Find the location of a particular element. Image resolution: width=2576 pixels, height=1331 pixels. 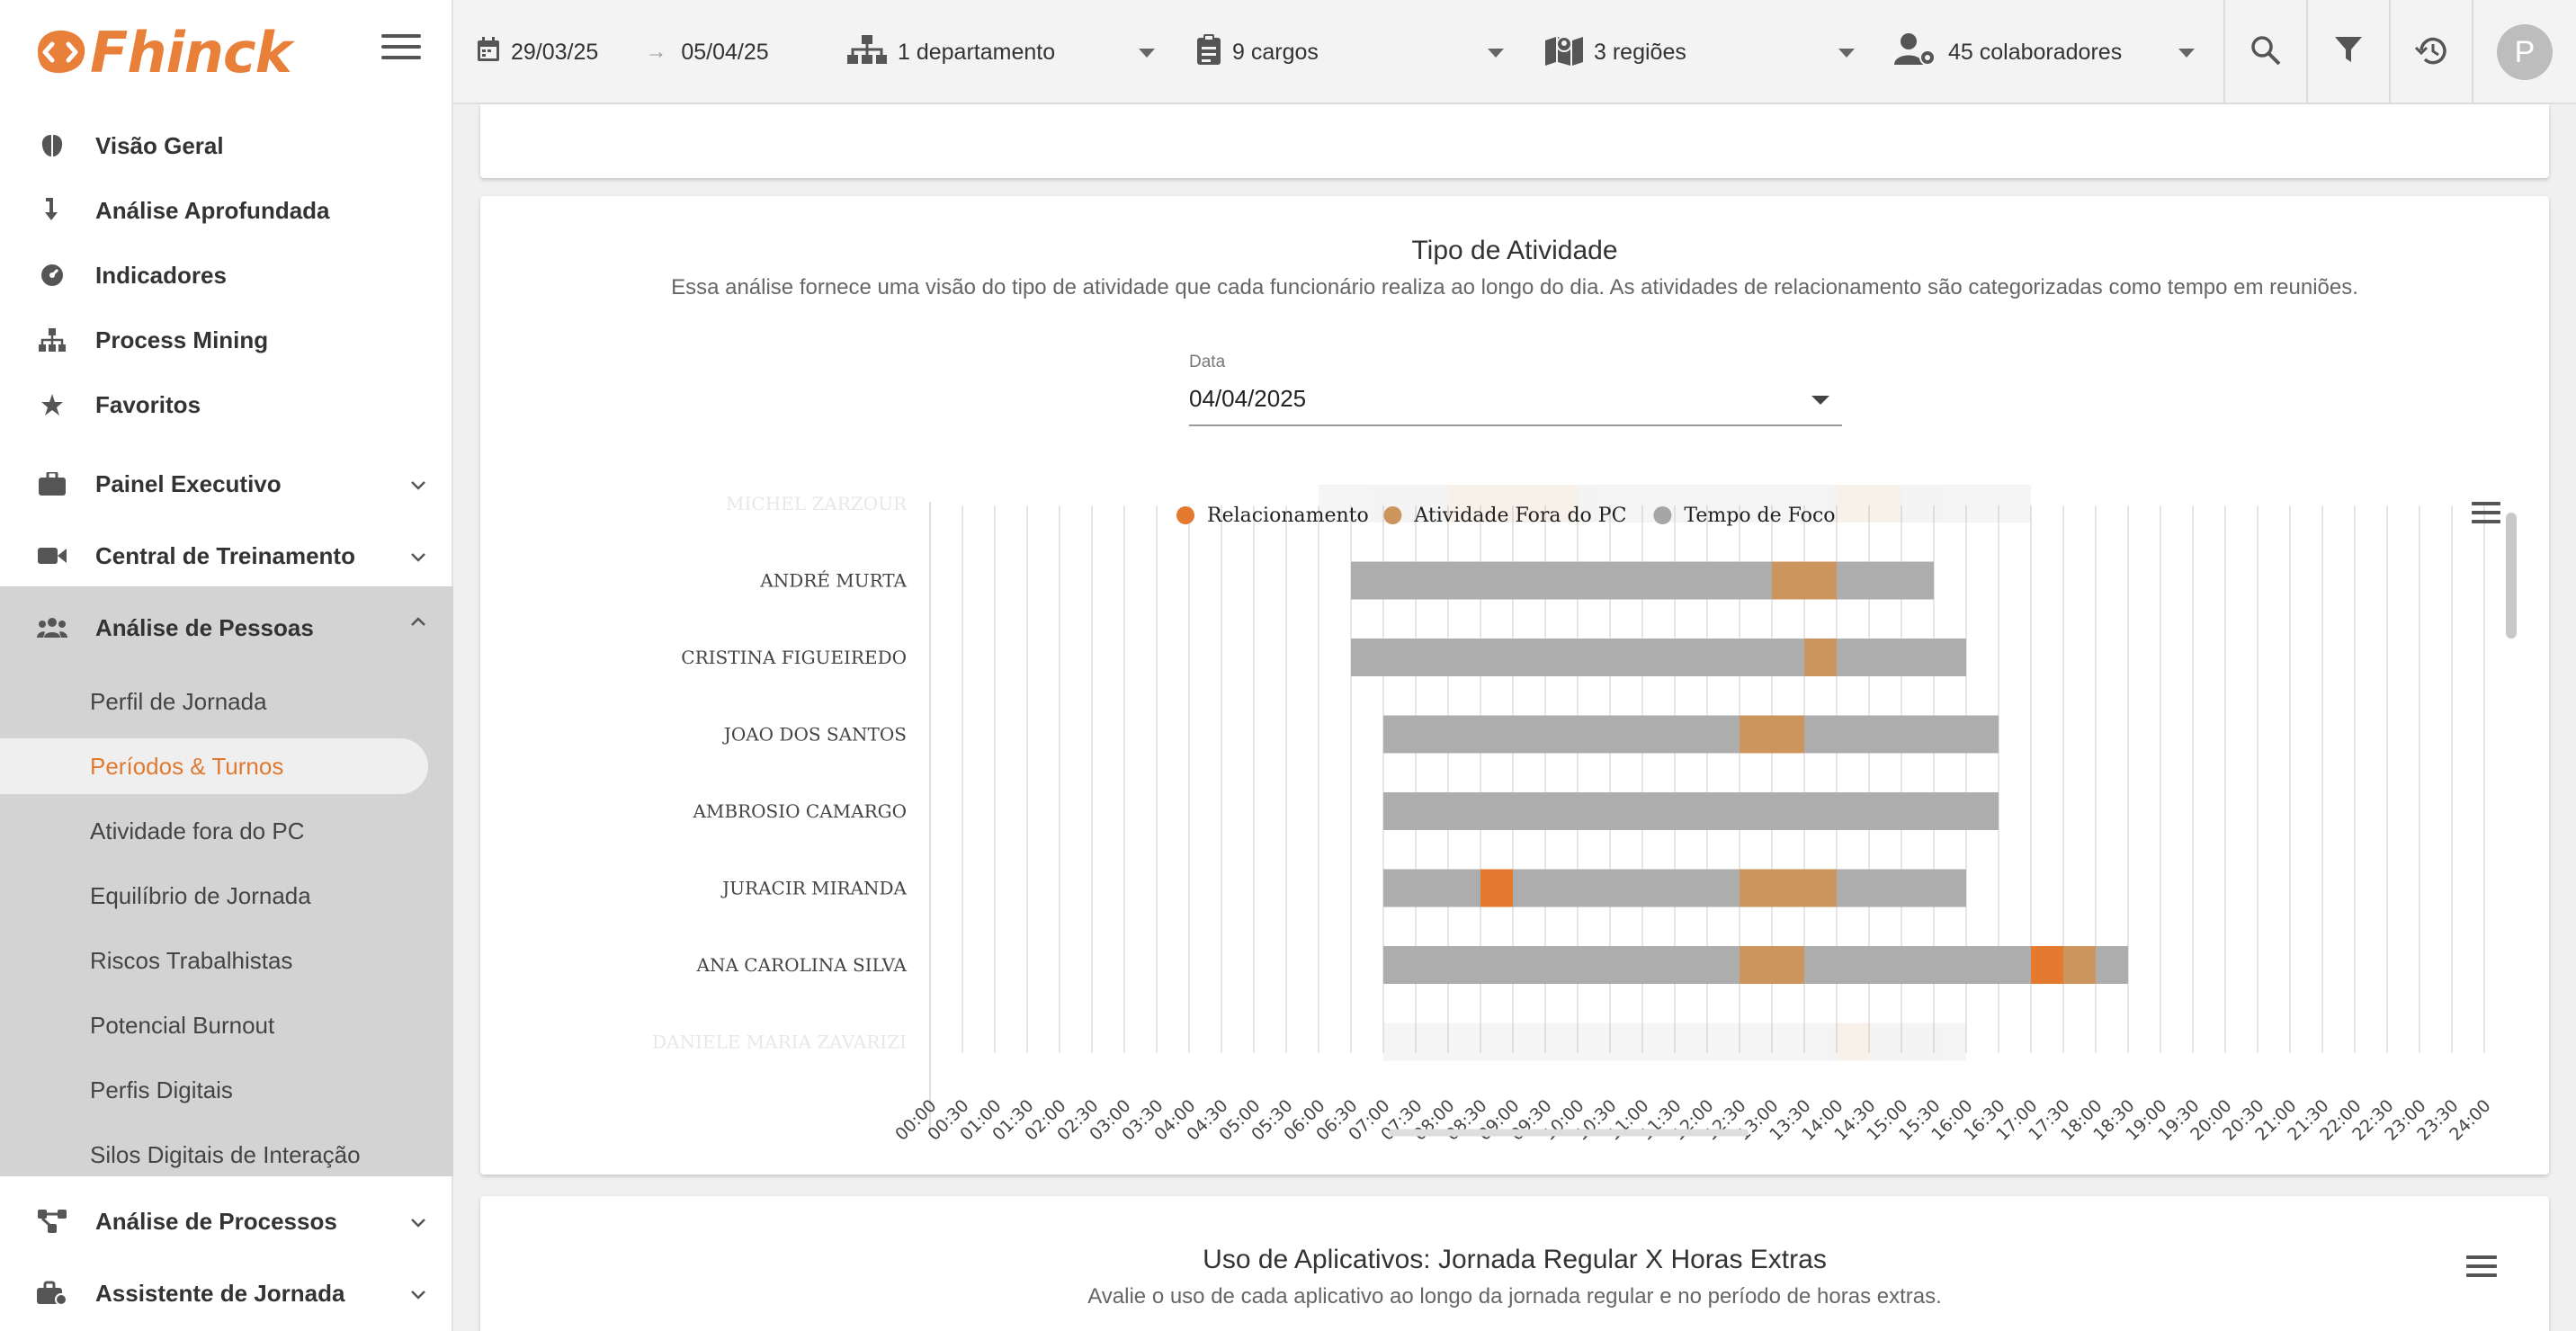

clipboard-icon is located at coordinates (1208, 52).